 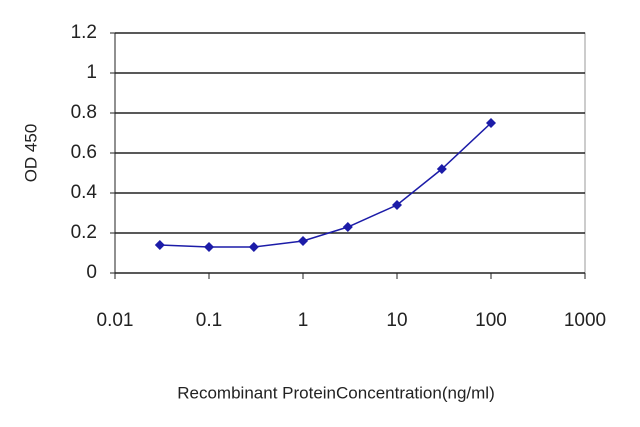 I want to click on y-tick-label: 1, so click(x=91, y=72).